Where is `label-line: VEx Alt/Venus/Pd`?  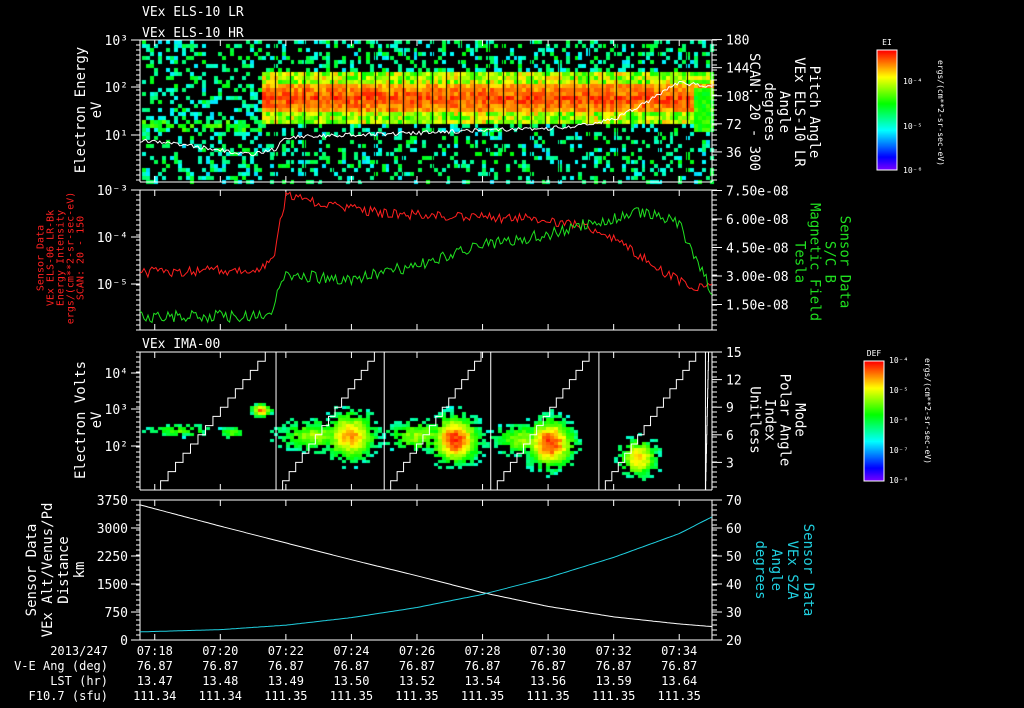
label-line: VEx Alt/Venus/Pd is located at coordinates (48, 570).